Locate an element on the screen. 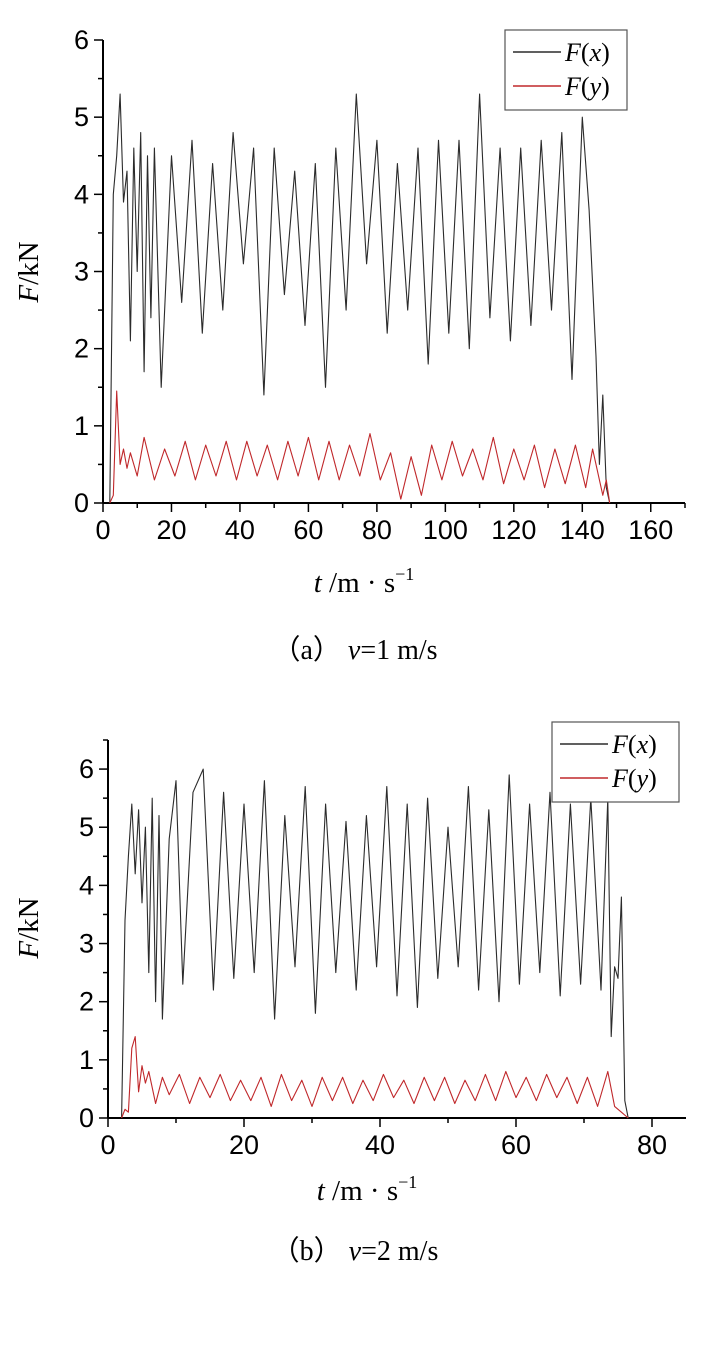 Image resolution: width=711 pixels, height=1372 pixels. subfigure-caption: （a） v=1 m/s is located at coordinates (354, 650).